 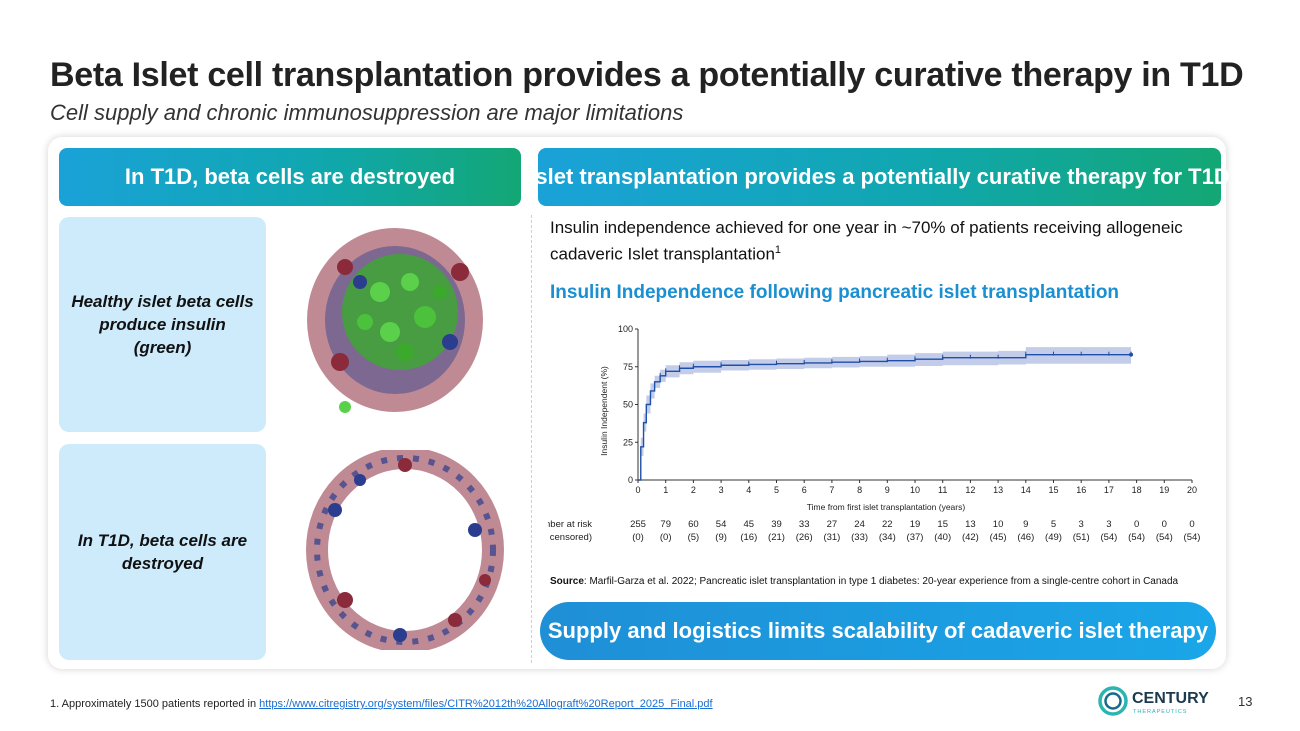 I want to click on risk-censored-count: (33), so click(x=859, y=537).